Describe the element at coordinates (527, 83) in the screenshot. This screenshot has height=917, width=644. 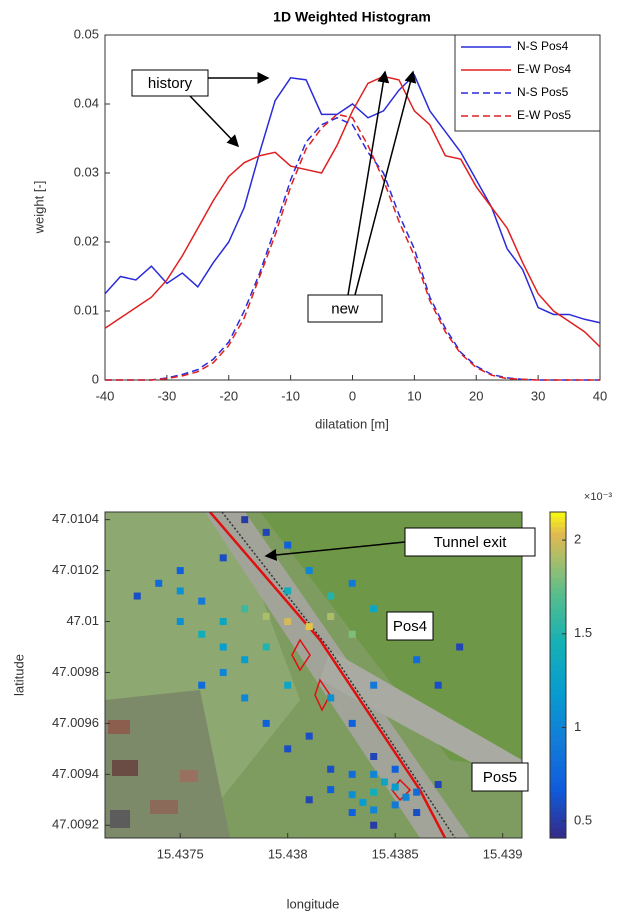
I see `legend-box` at that location.